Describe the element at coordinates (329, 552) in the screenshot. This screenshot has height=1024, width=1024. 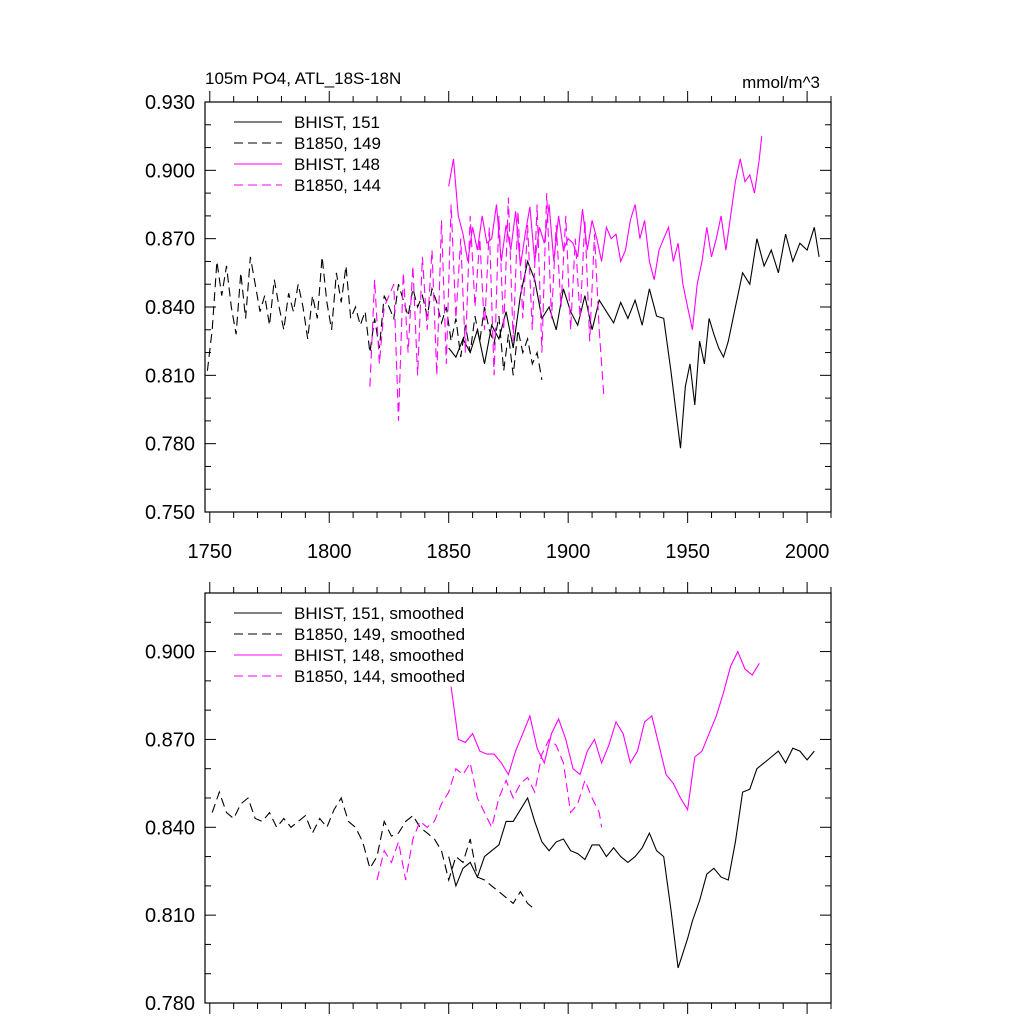
I see `x-tick-label: 1800` at that location.